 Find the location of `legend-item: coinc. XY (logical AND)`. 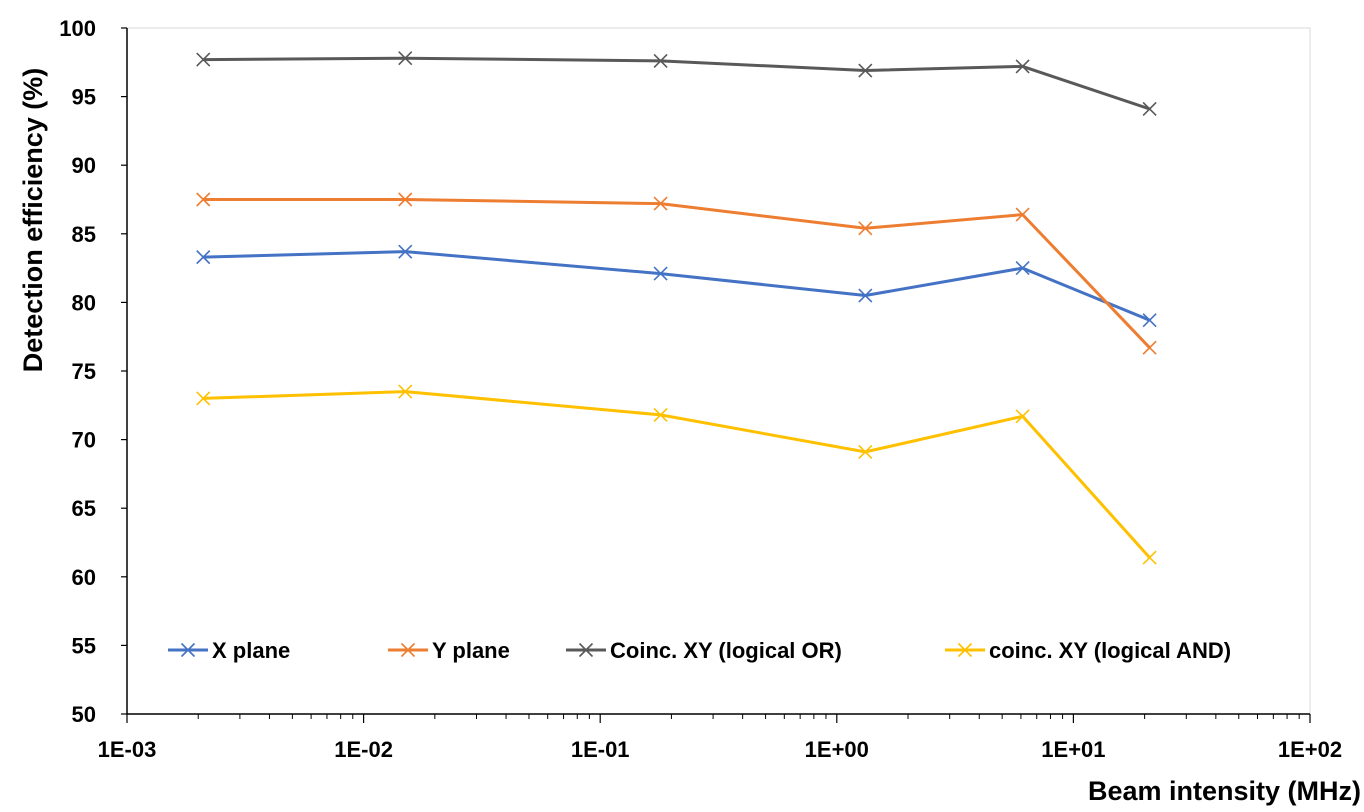

legend-item: coinc. XY (logical AND) is located at coordinates (1088, 650).